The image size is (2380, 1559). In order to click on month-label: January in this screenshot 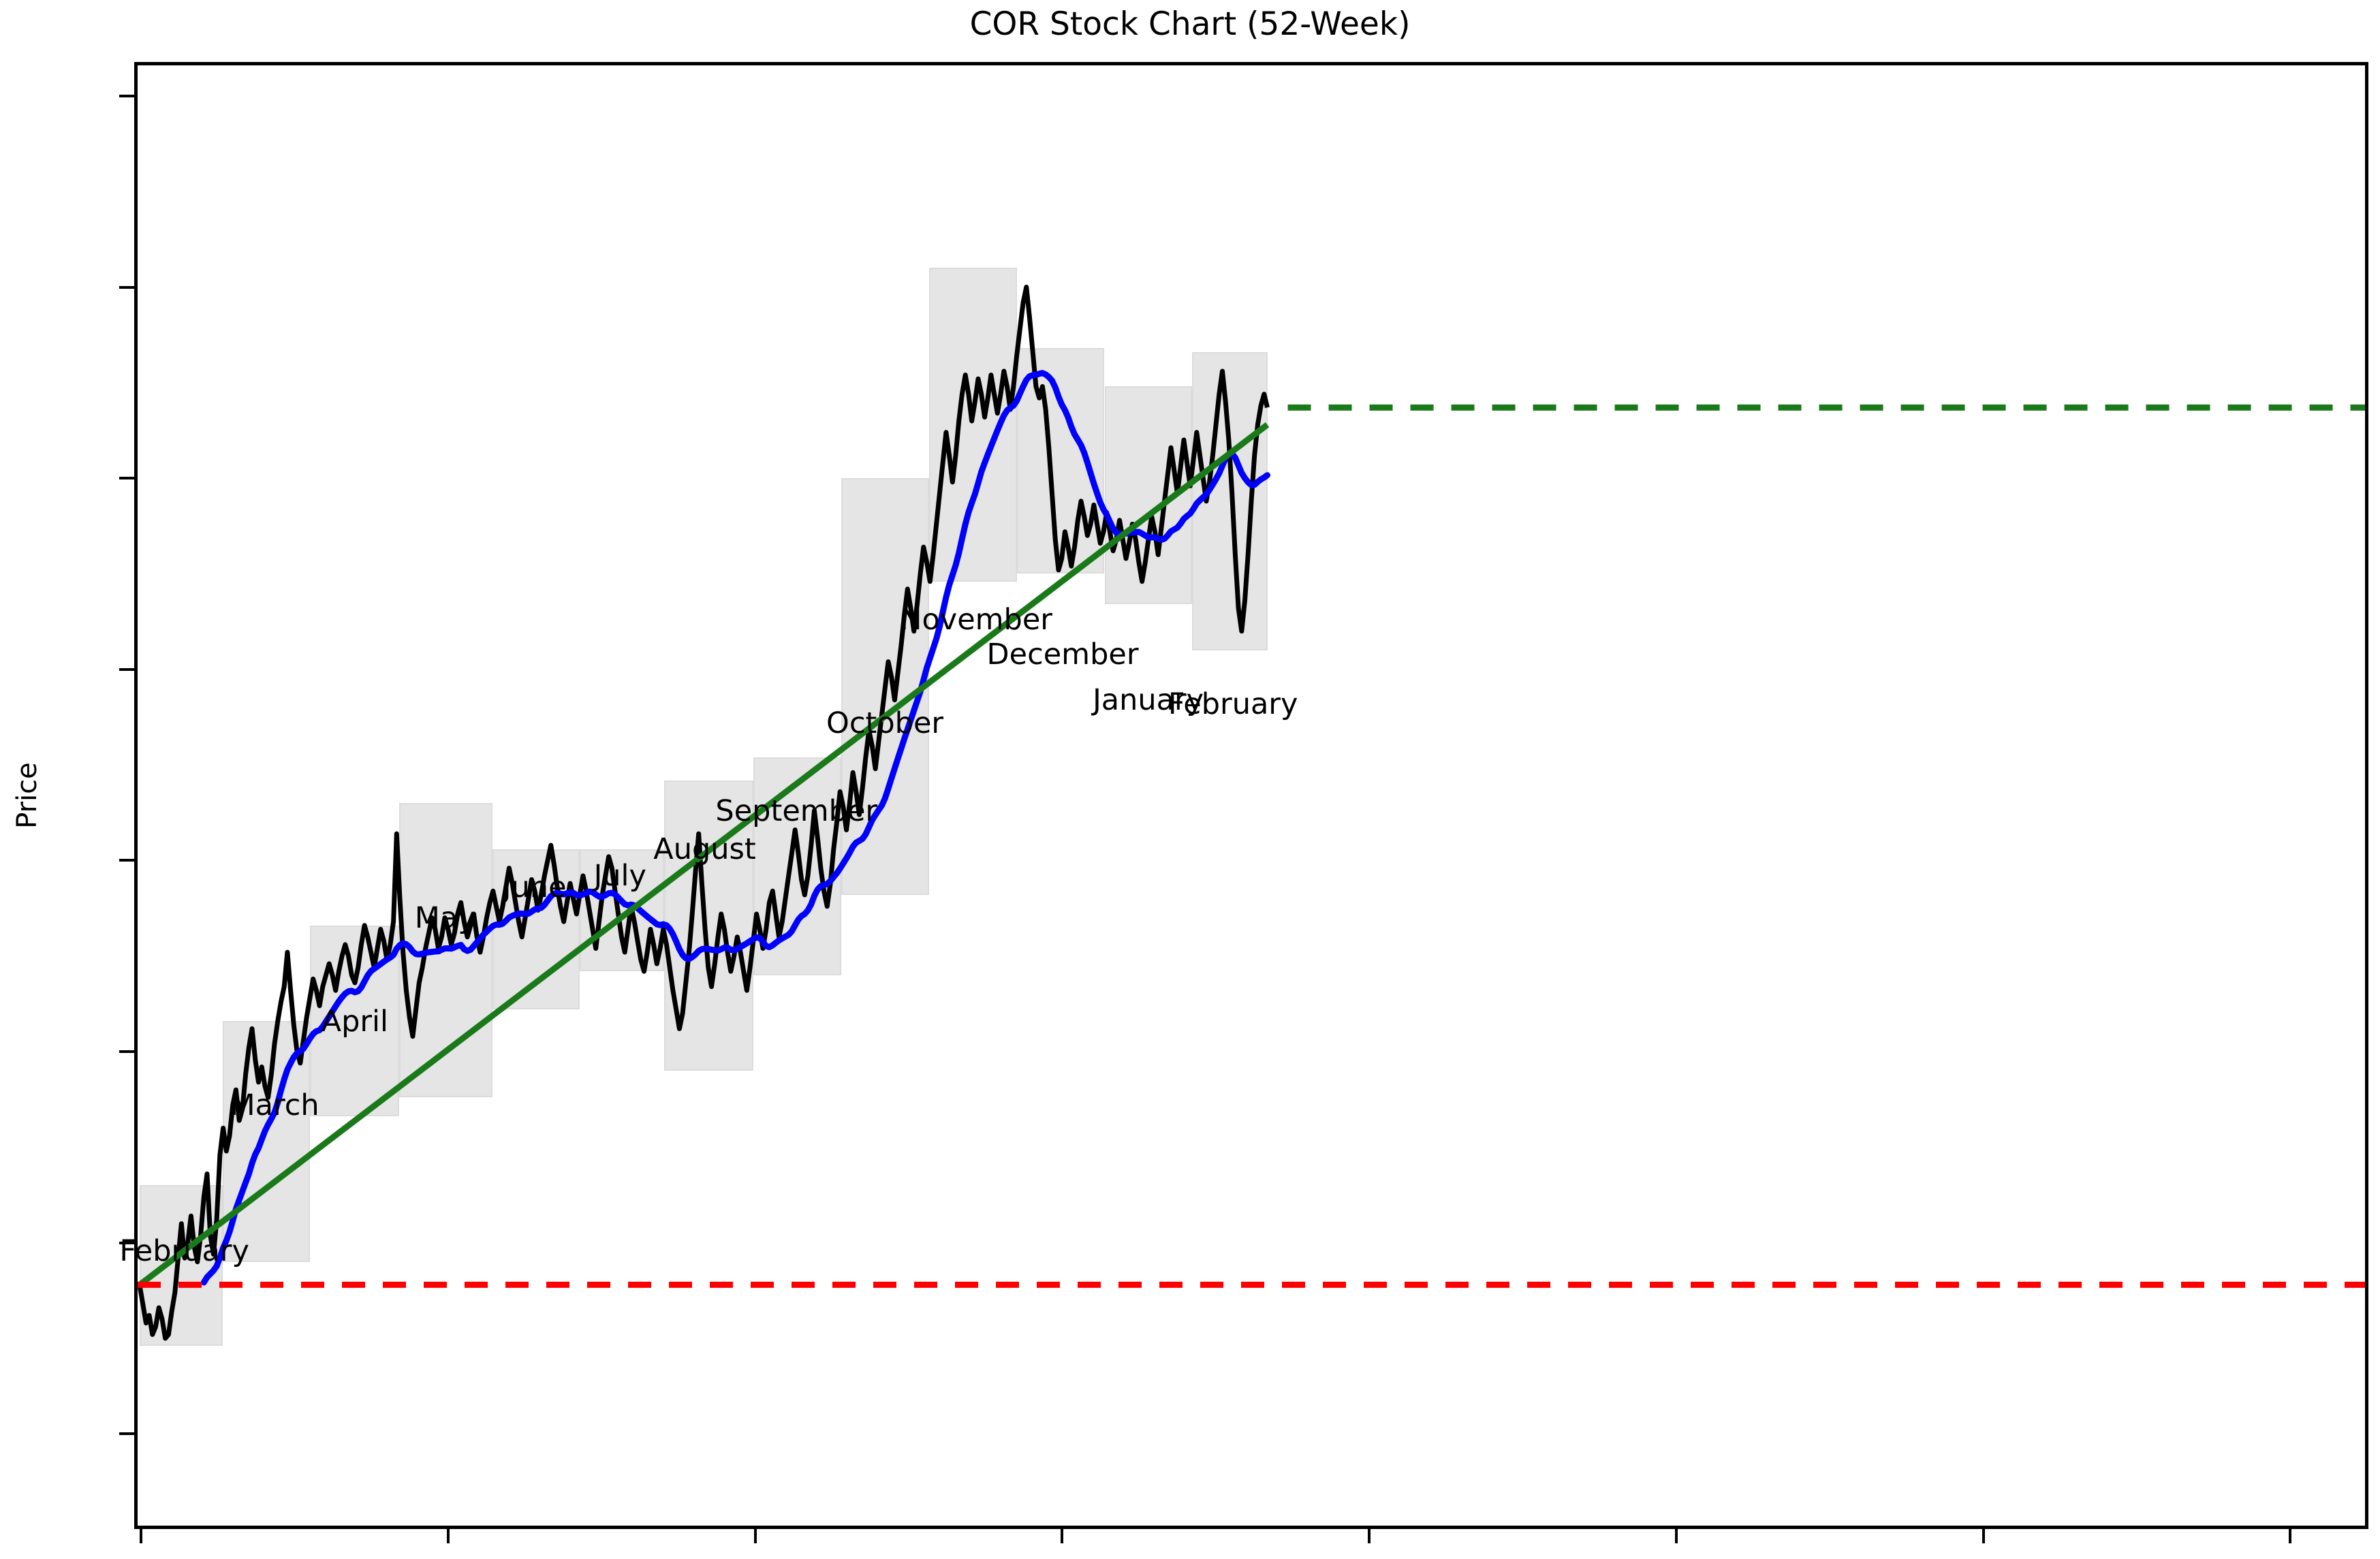, I will do `click(1148, 701)`.